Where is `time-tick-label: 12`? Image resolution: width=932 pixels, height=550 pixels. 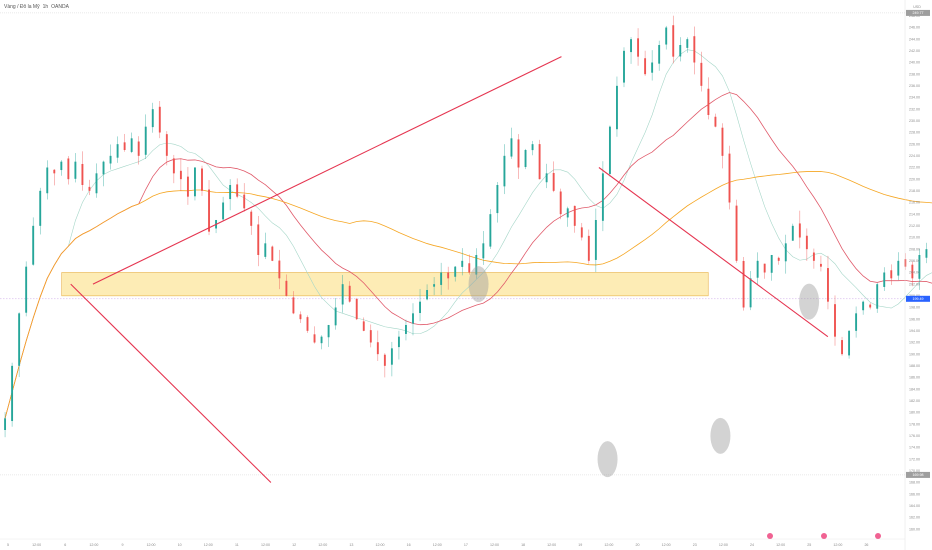
time-tick-label: 12 is located at coordinates (294, 545).